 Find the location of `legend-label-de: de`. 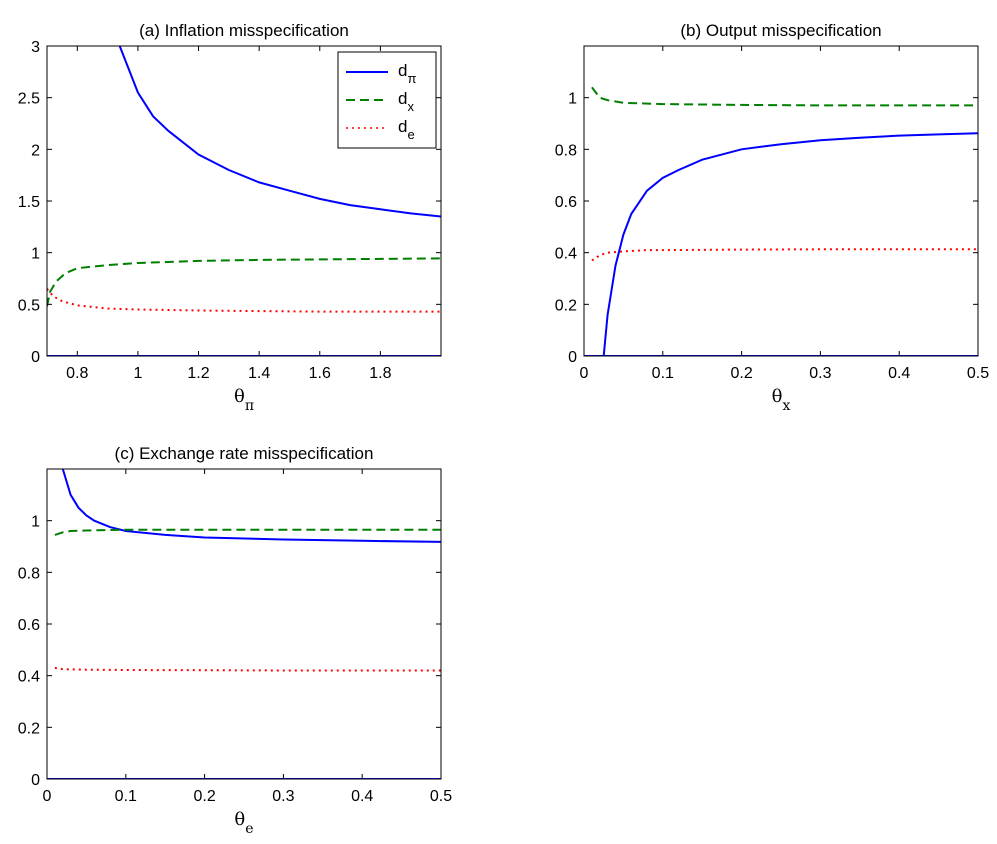

legend-label-de: de is located at coordinates (406, 129).